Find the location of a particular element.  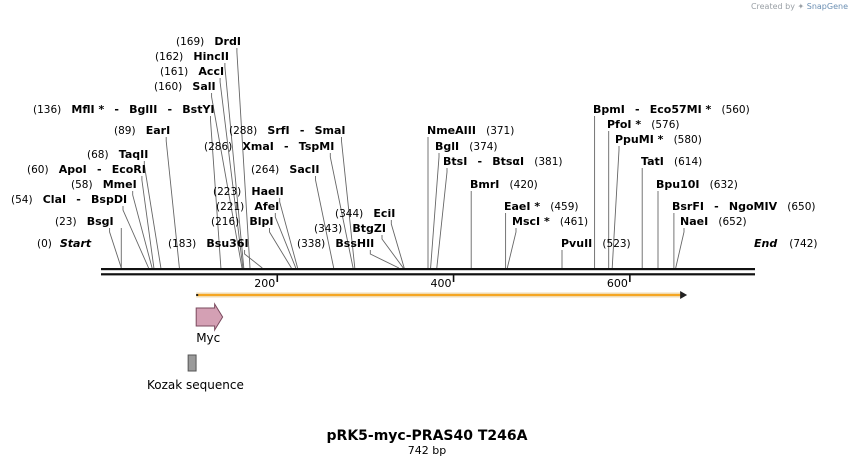

site-label-hincii: (162) HincII is located at coordinates (192, 54).